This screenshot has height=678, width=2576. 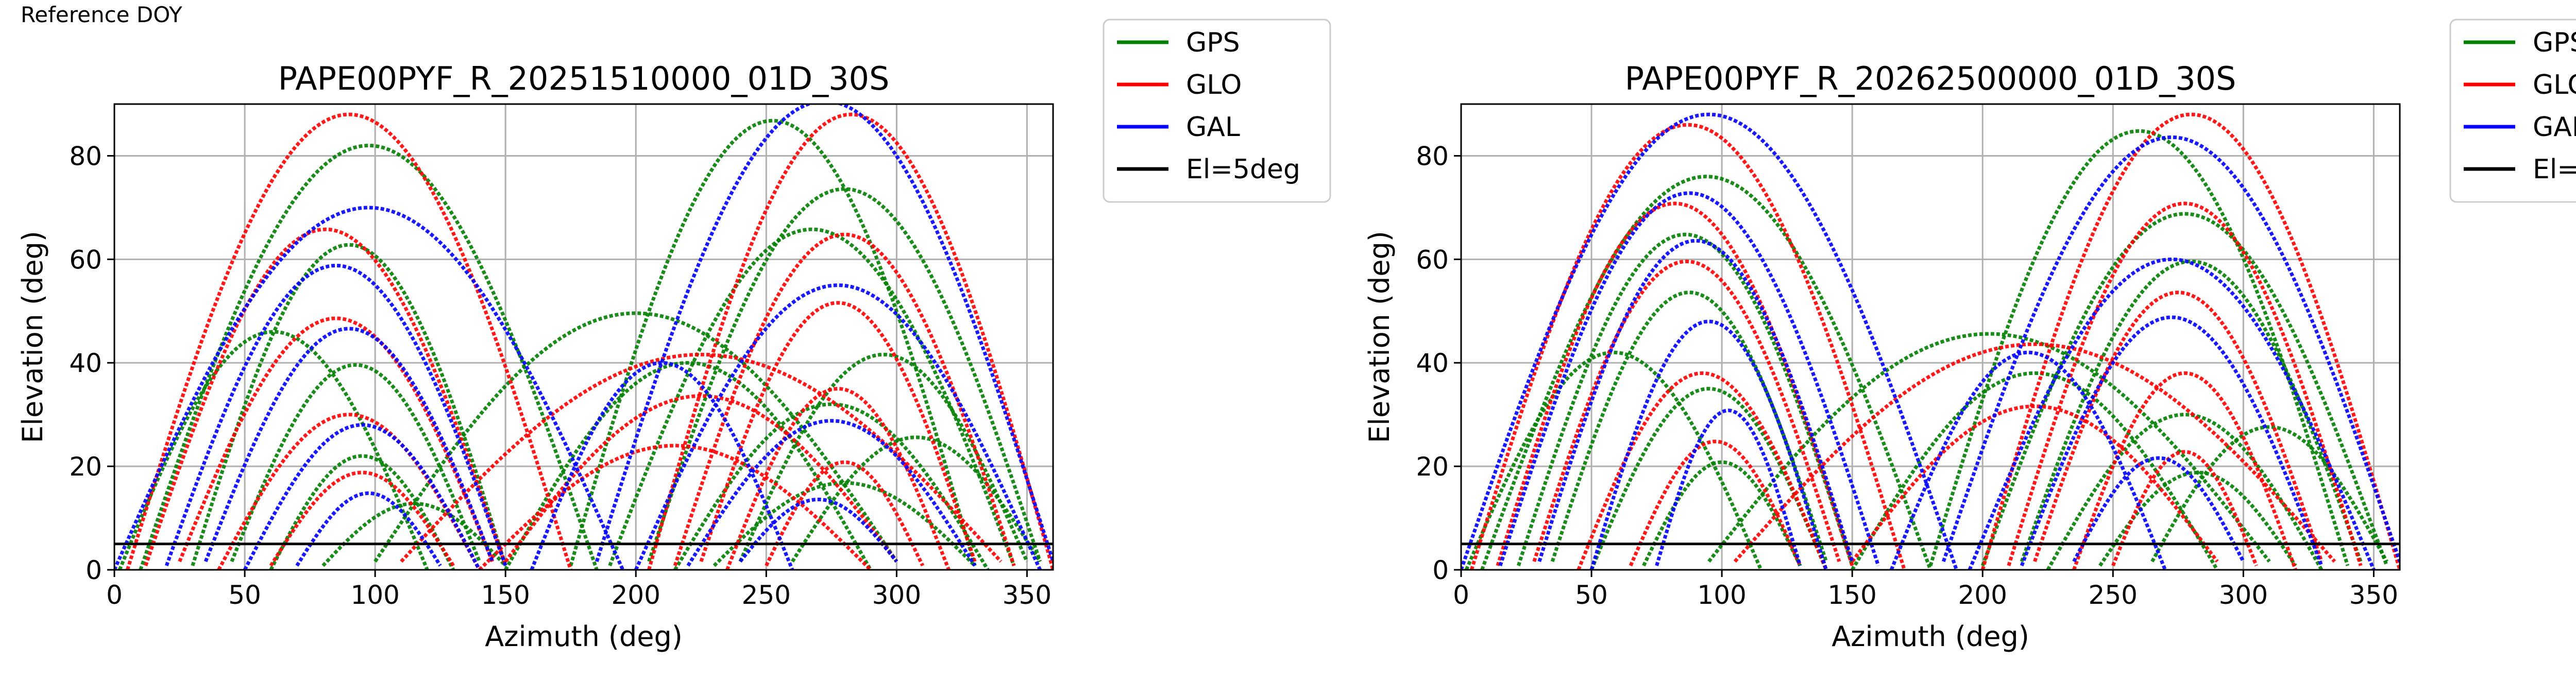 I want to click on figure-header-text: Reference DOY, so click(x=101, y=14).